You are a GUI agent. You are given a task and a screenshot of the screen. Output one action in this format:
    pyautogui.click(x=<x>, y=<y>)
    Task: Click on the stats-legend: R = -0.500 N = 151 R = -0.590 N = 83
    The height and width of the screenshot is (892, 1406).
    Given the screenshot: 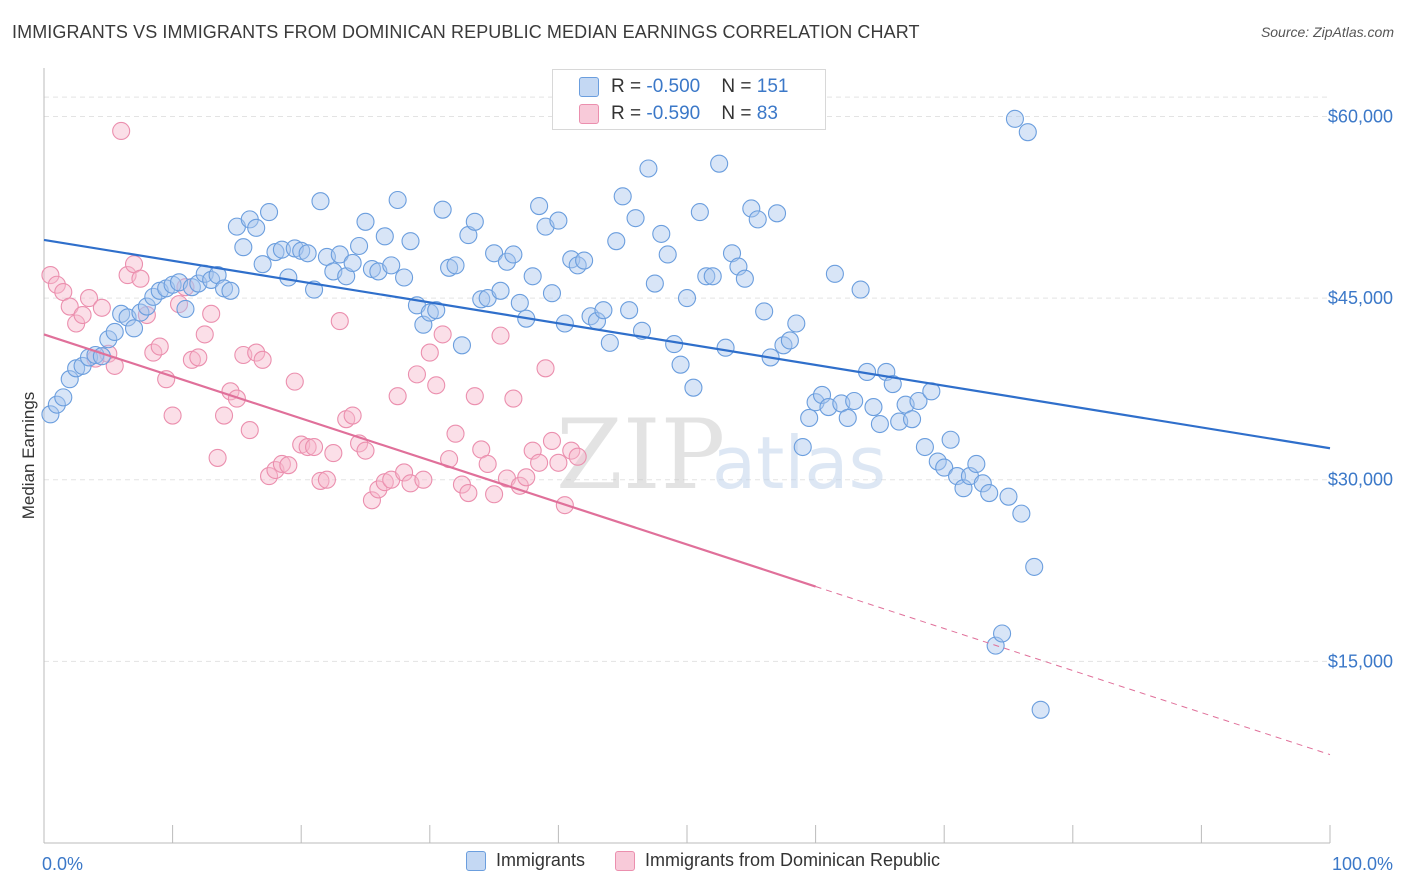 What is the action you would take?
    pyautogui.click(x=689, y=99)
    